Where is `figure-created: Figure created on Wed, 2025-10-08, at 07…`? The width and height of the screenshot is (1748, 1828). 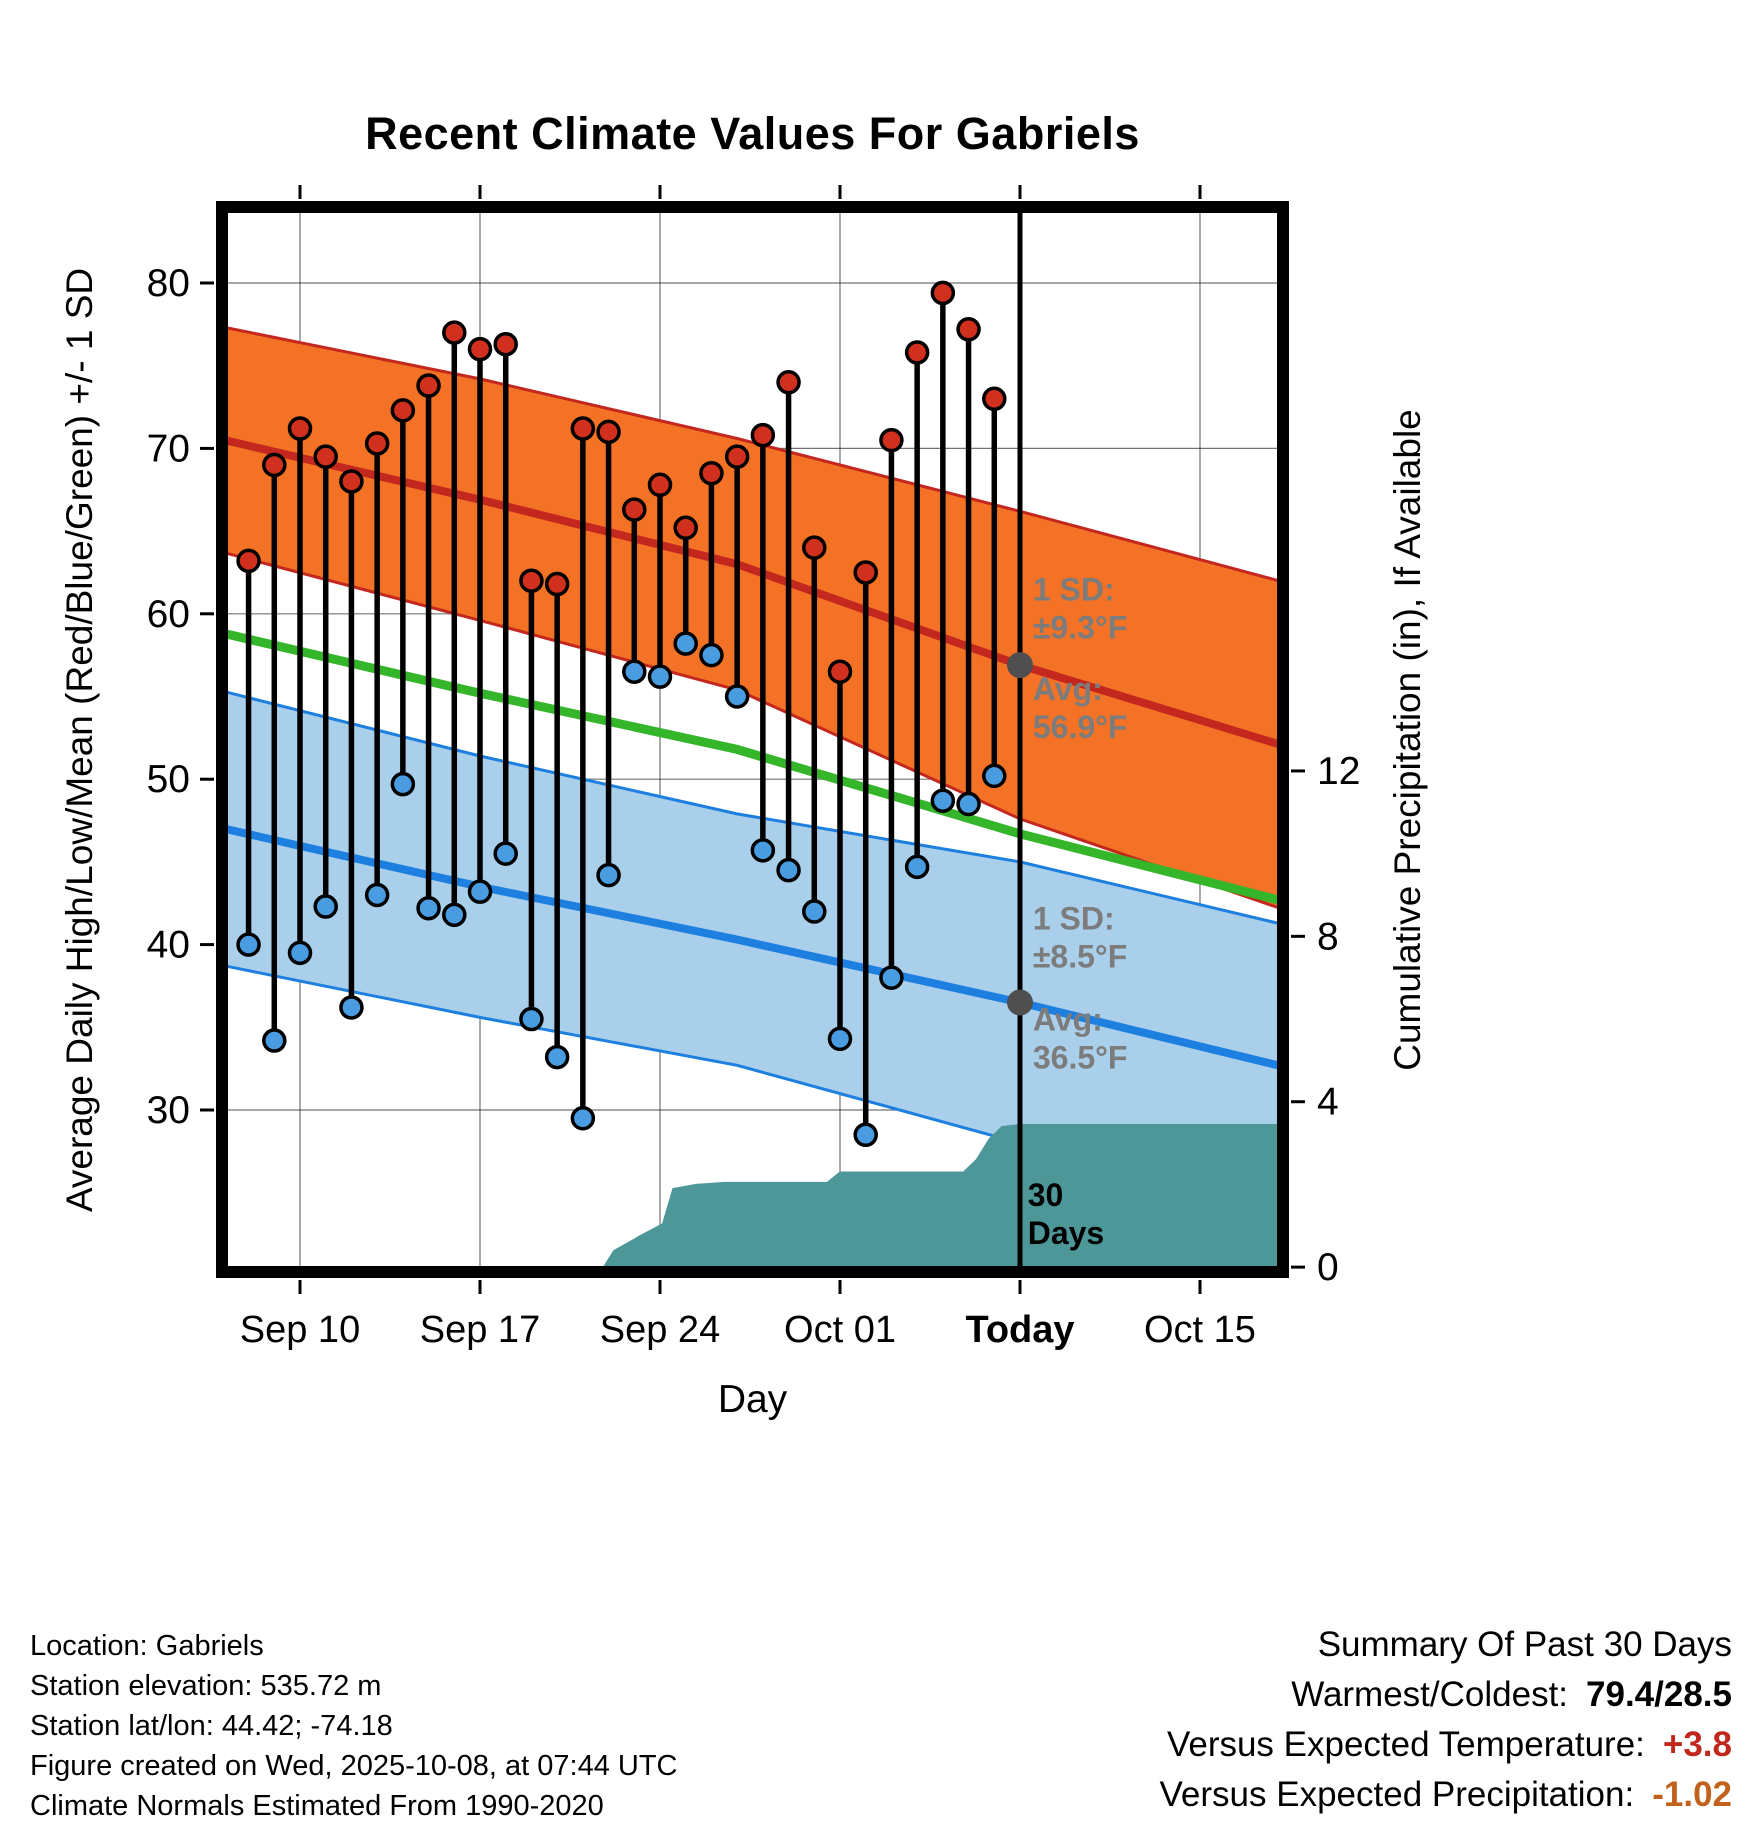 figure-created: Figure created on Wed, 2025-10-08, at 07… is located at coordinates (354, 1766).